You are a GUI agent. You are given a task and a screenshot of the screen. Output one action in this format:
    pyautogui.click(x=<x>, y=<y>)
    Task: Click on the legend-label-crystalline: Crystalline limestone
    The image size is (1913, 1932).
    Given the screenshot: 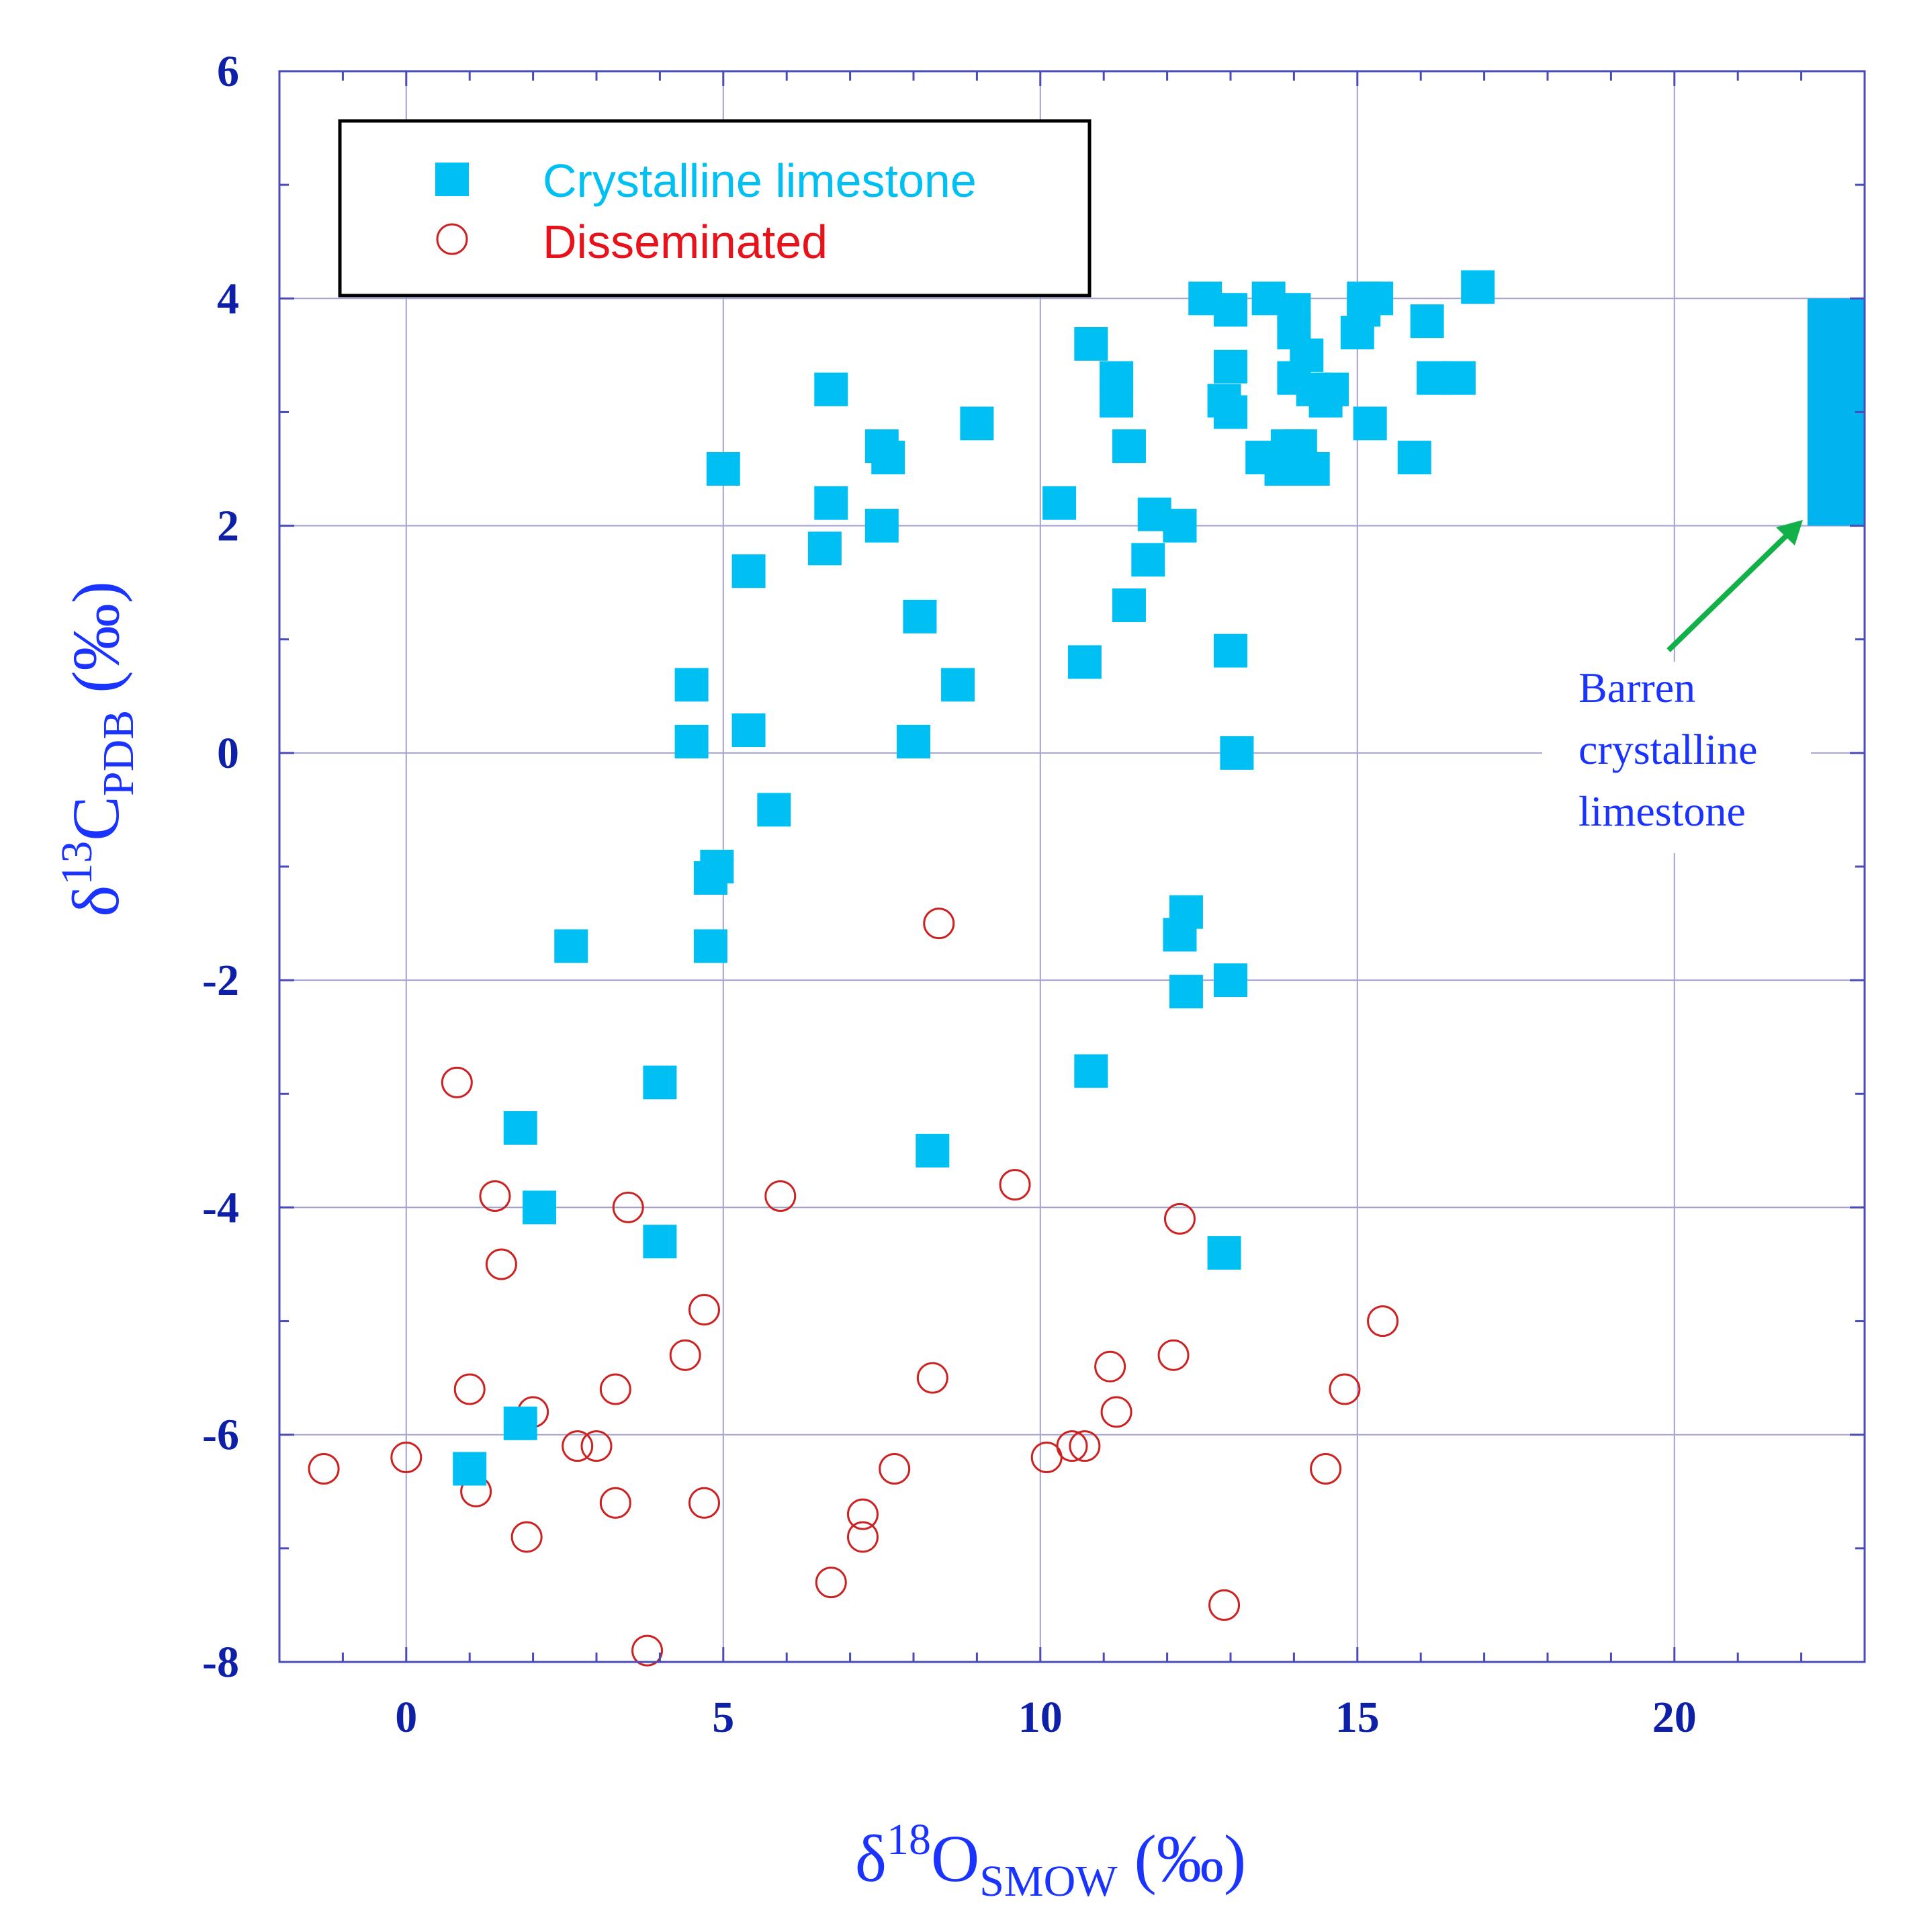 What is the action you would take?
    pyautogui.click(x=760, y=181)
    